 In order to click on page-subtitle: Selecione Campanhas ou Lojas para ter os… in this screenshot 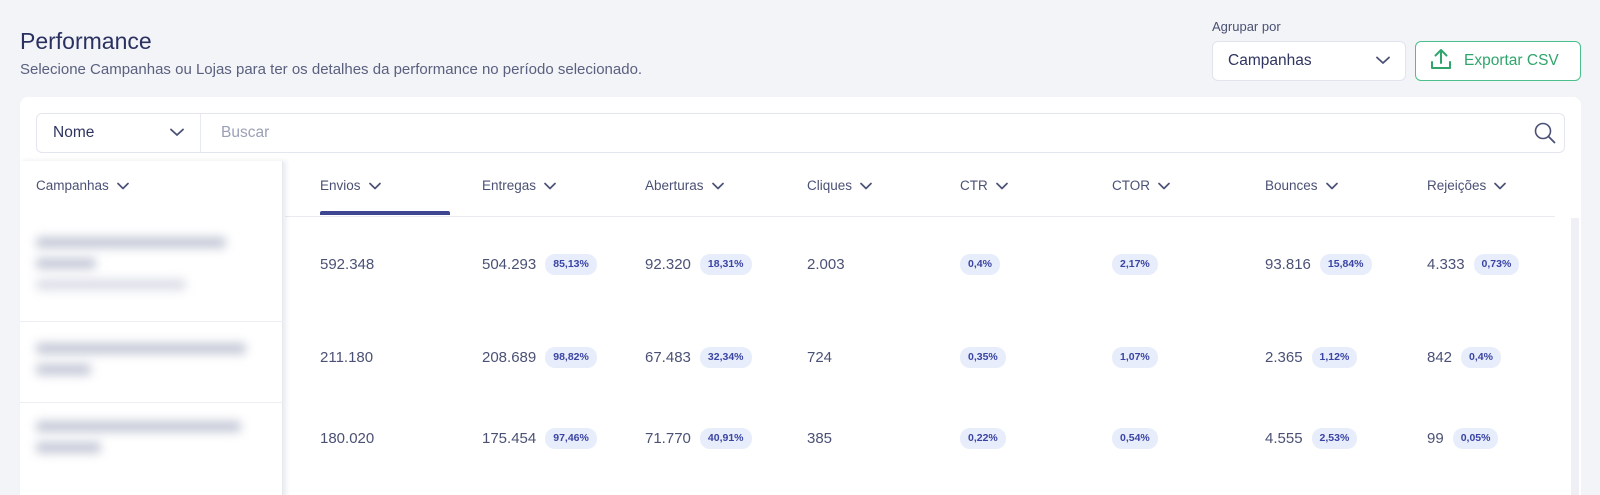, I will do `click(331, 69)`.